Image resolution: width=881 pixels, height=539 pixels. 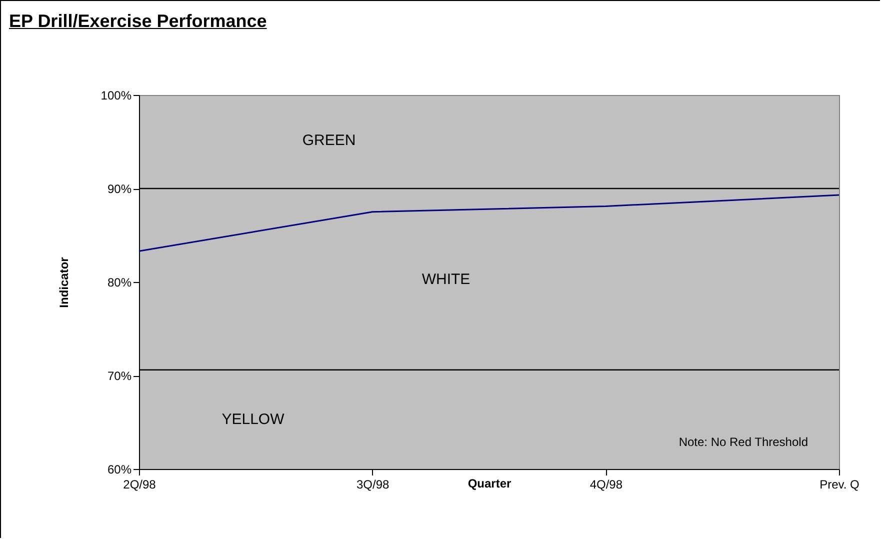 What do you see at coordinates (63, 282) in the screenshot?
I see `y-axis-title: Indicator` at bounding box center [63, 282].